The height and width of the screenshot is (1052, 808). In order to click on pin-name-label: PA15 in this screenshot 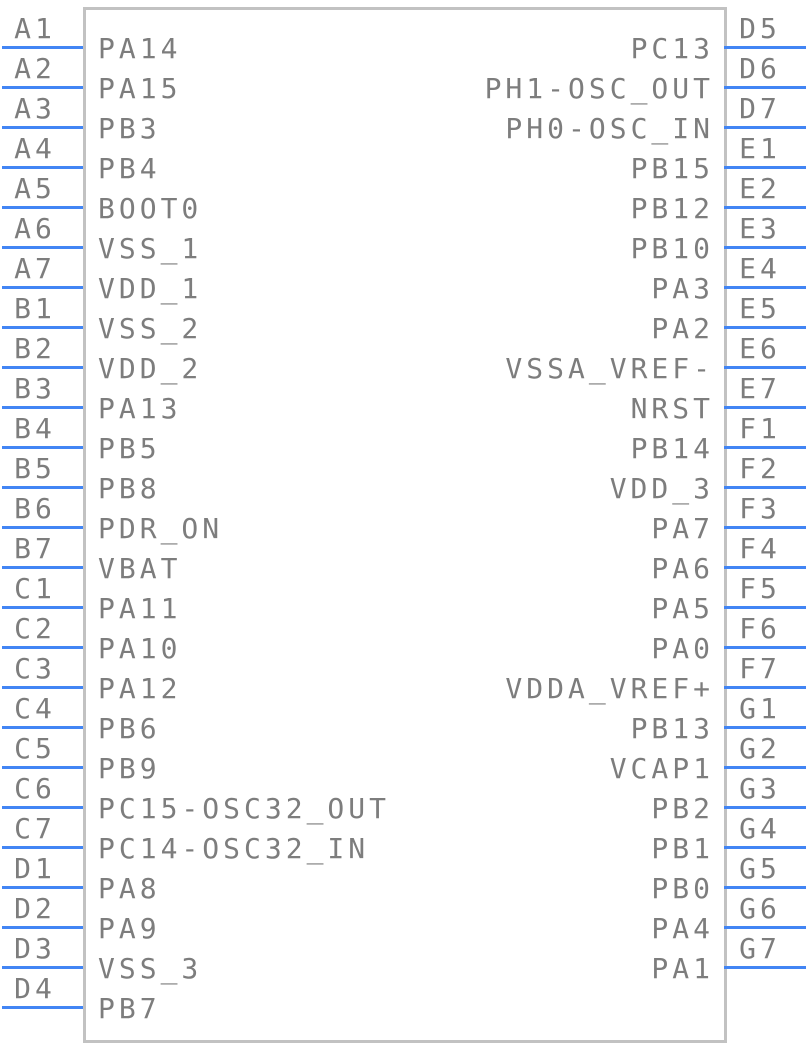, I will do `click(140, 88)`.